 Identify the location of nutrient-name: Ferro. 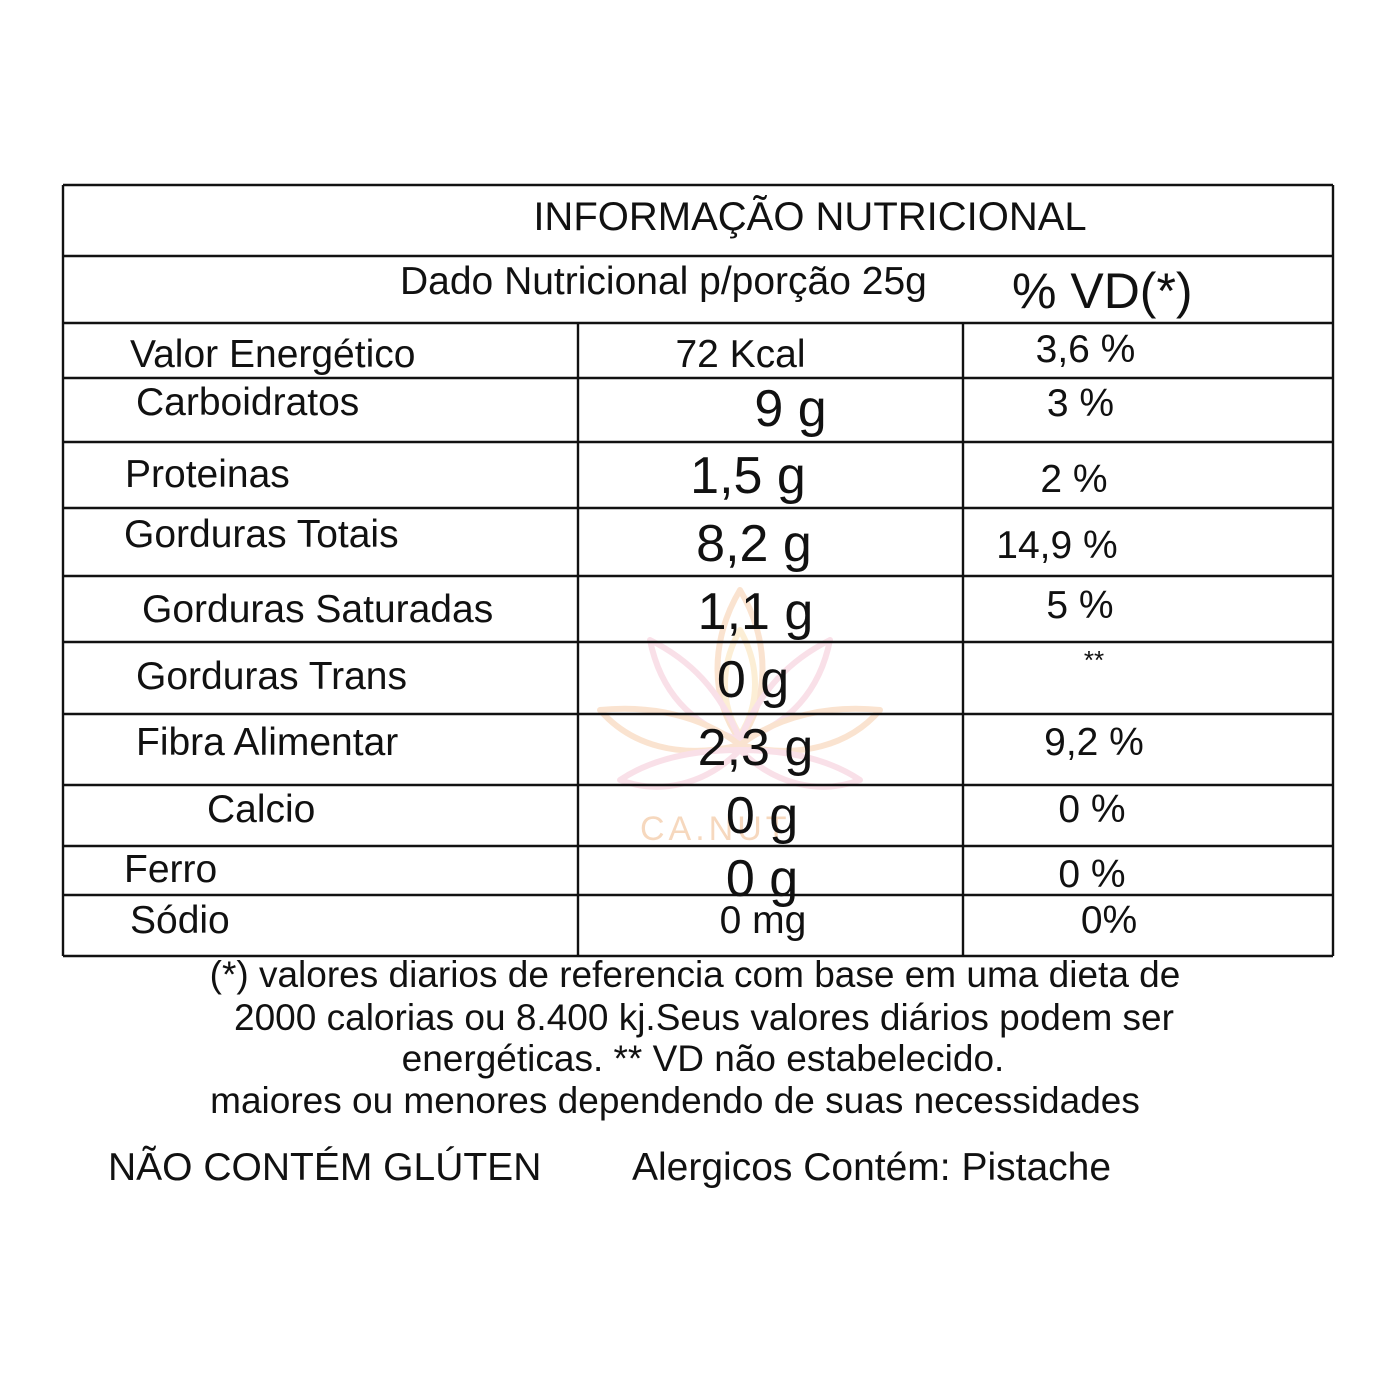
(171, 869).